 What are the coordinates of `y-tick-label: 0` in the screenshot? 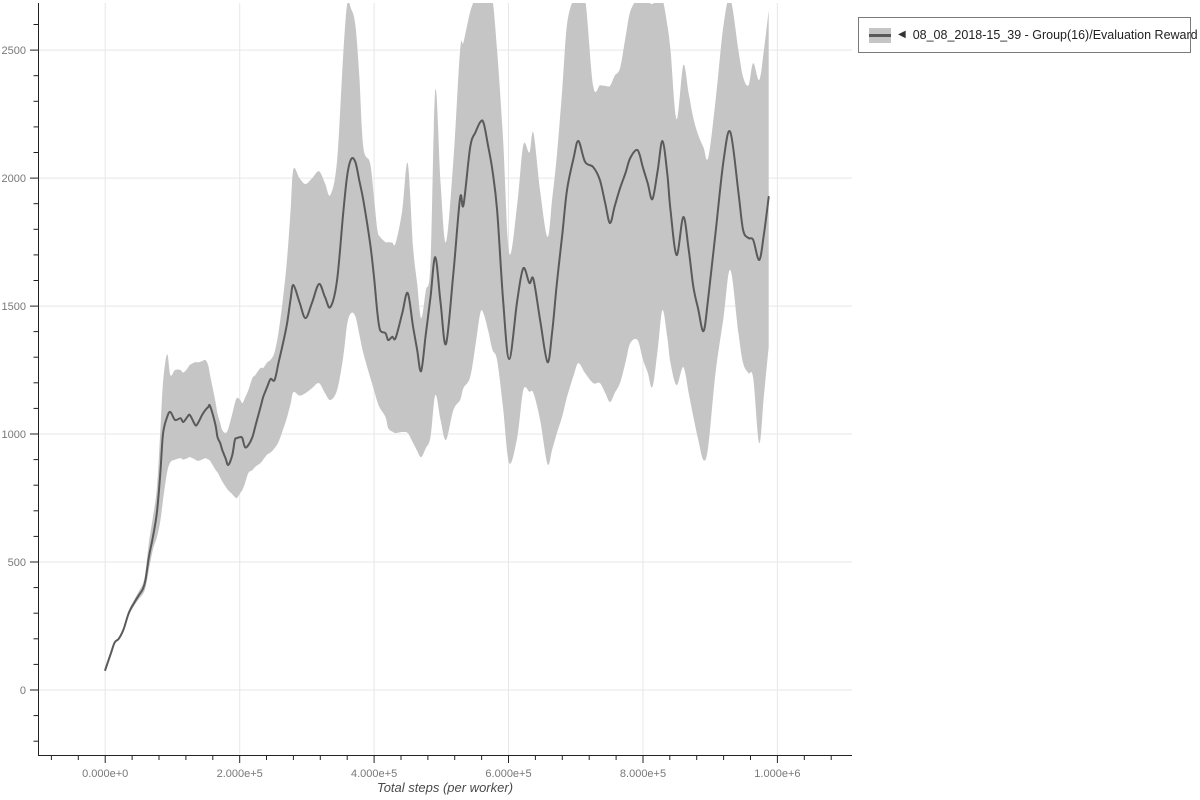 It's located at (23, 691).